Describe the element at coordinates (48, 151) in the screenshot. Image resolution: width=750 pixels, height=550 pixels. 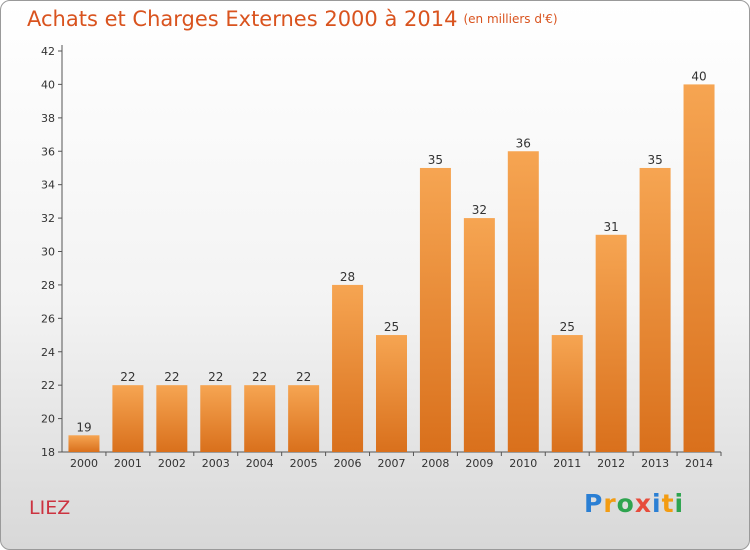
I see `y-tick-label: 36` at that location.